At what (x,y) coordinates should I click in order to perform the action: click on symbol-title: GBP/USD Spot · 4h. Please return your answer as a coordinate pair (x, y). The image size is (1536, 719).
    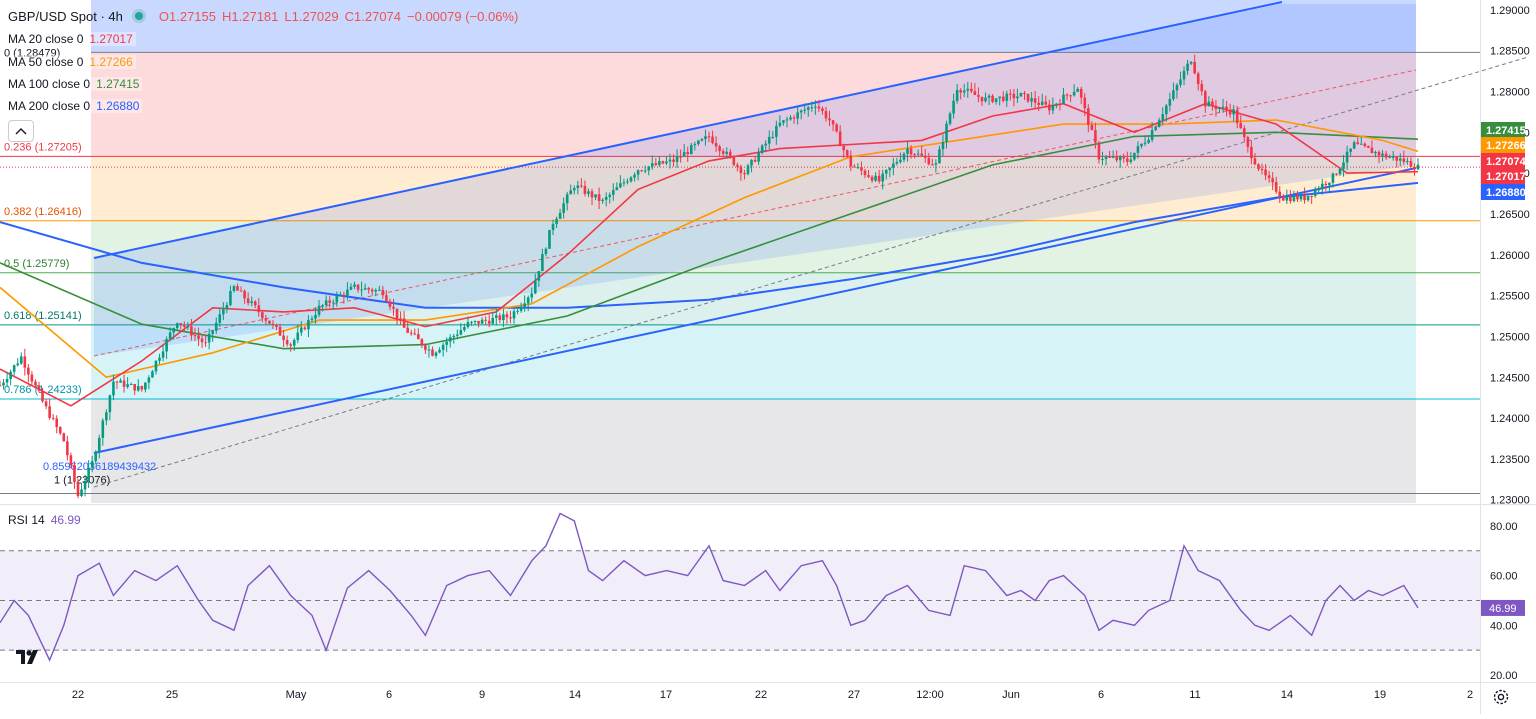
    Looking at the image, I should click on (65, 16).